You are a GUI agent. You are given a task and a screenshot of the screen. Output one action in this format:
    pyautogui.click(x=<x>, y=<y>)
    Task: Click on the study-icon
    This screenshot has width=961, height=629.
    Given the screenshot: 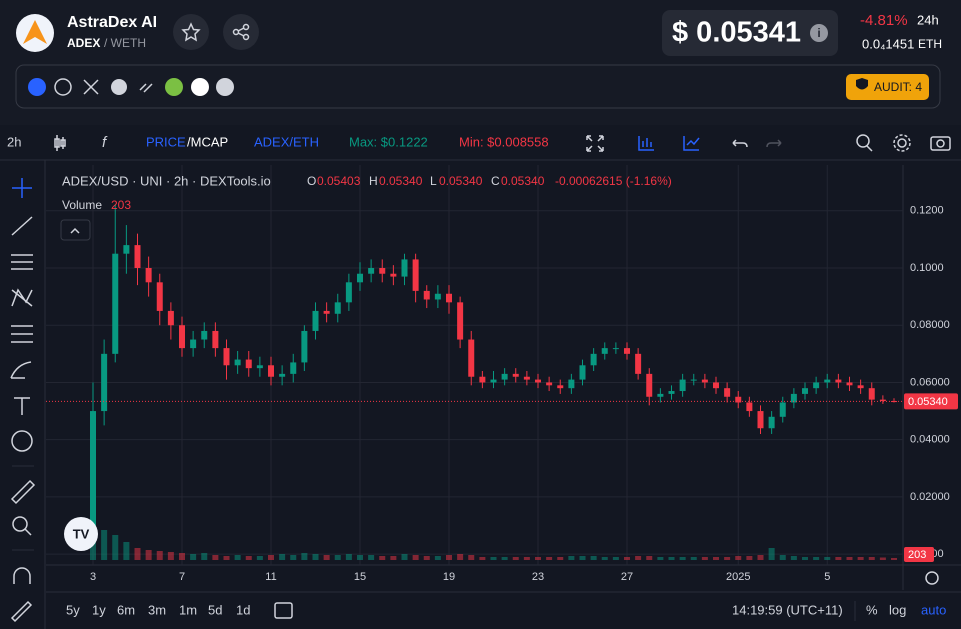 What is the action you would take?
    pyautogui.click(x=691, y=143)
    